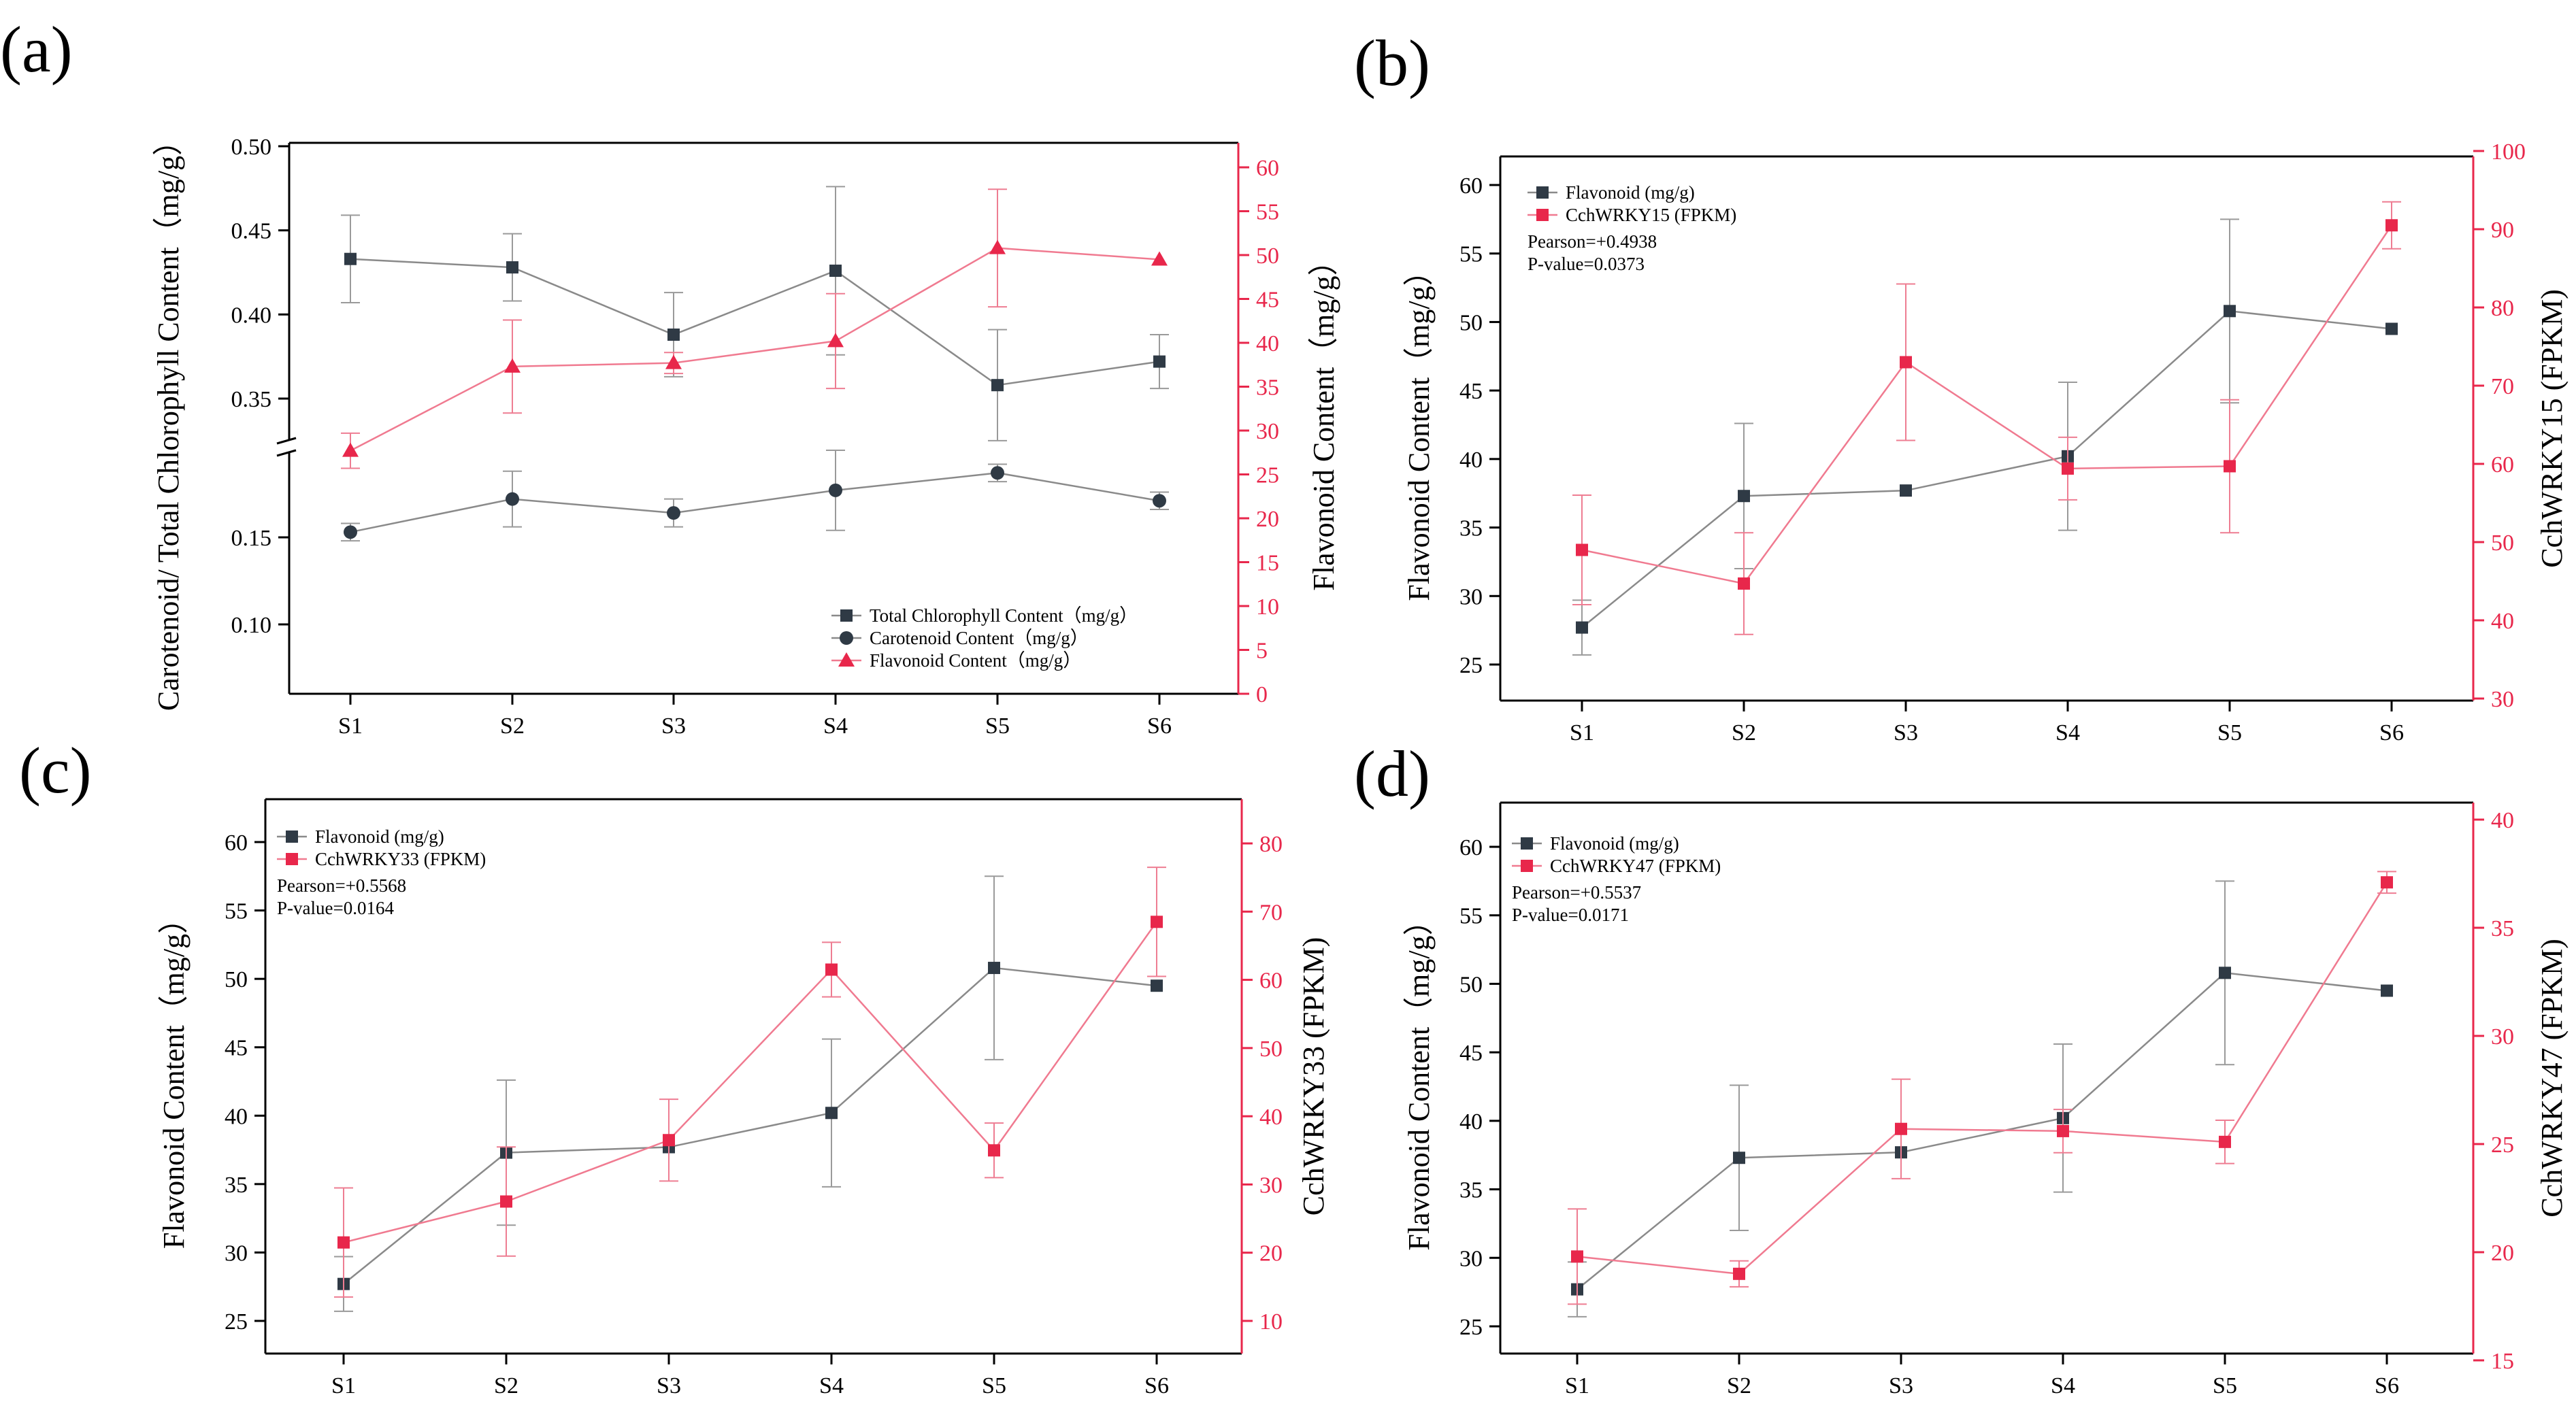  I want to click on y-left-tick-label: 55, so click(237, 912).